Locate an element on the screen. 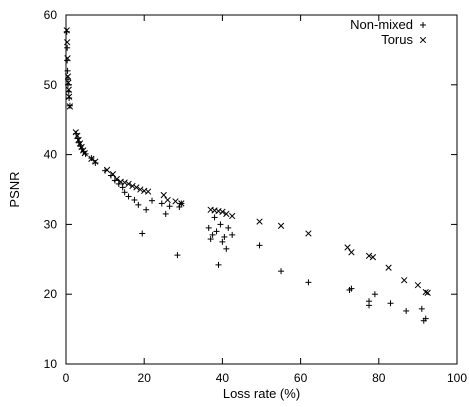 The image size is (469, 407). x-axis-label: Loss rate (%) is located at coordinates (261, 393).